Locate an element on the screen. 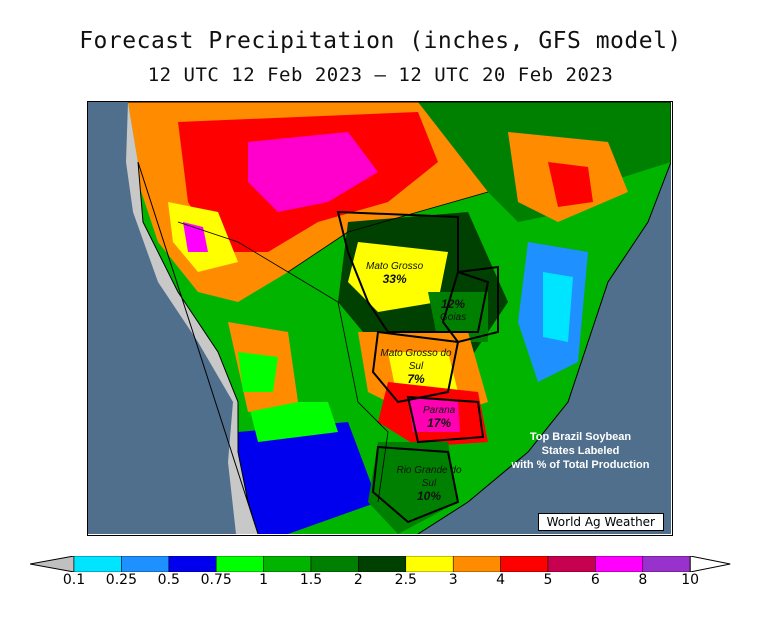 The image size is (761, 624). state-name: Mato Grosso is located at coordinates (395, 266).